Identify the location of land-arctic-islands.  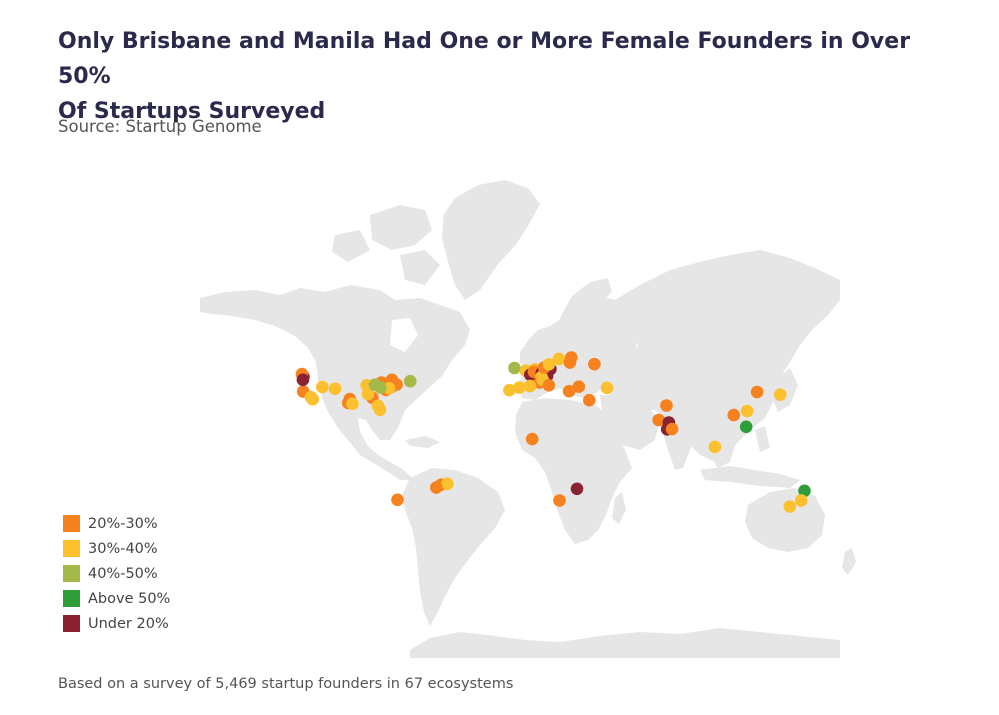
(386, 245).